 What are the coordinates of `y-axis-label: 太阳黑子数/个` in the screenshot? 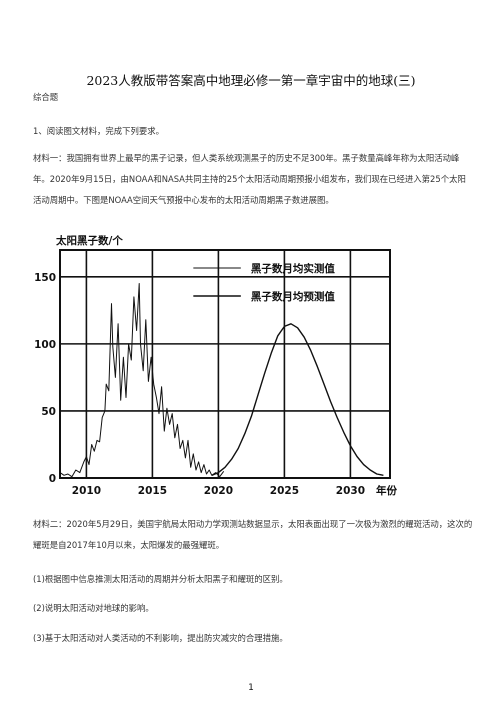 It's located at (89, 240).